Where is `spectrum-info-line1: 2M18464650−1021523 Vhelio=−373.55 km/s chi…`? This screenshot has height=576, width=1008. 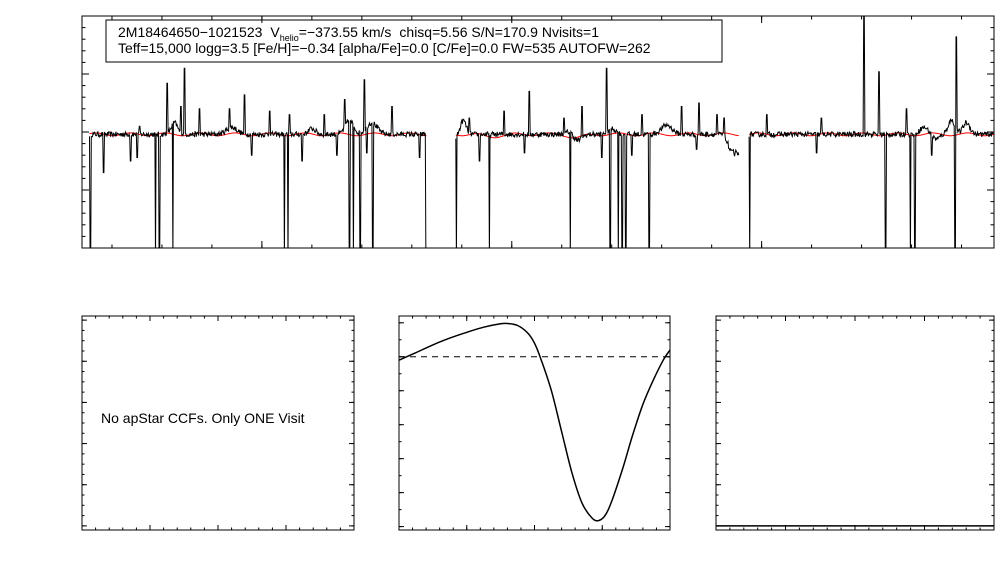
spectrum-info-line1: 2M18464650−1021523 Vhelio=−373.55 km/s chi… is located at coordinates (358, 33).